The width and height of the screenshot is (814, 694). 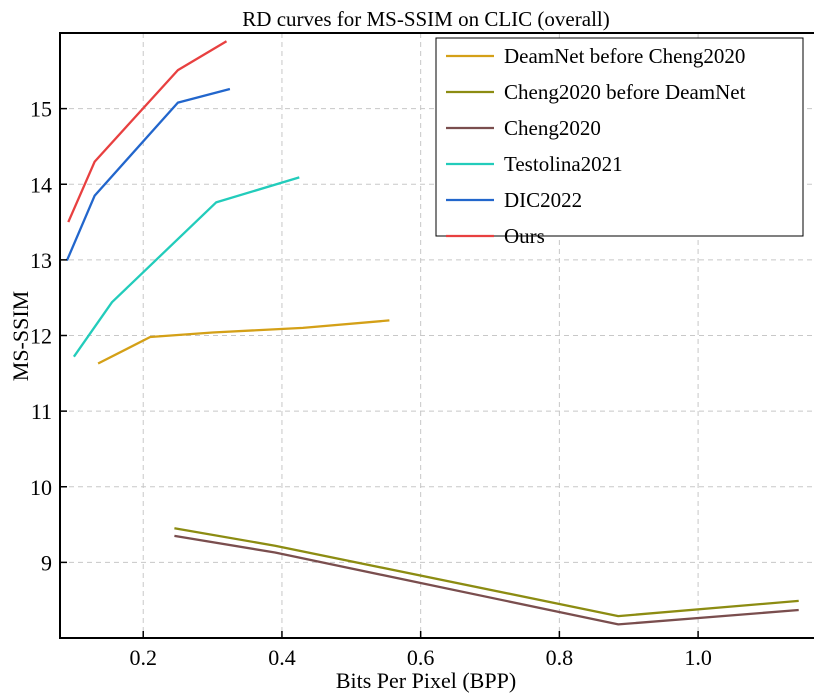 I want to click on x-tick-label: 0.2, so click(x=143, y=657).